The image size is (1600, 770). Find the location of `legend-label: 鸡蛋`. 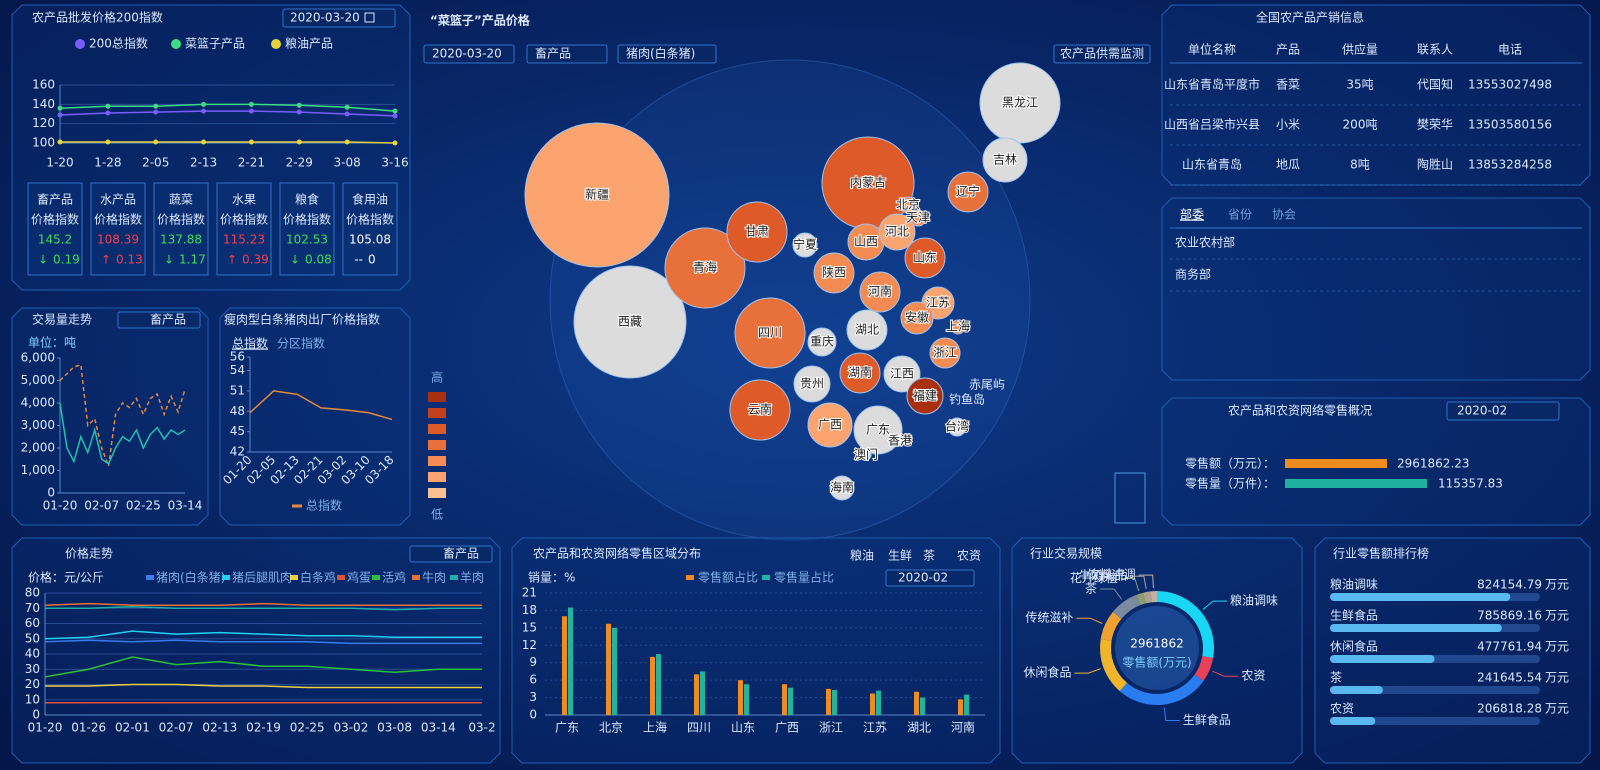

legend-label: 鸡蛋 is located at coordinates (359, 577).